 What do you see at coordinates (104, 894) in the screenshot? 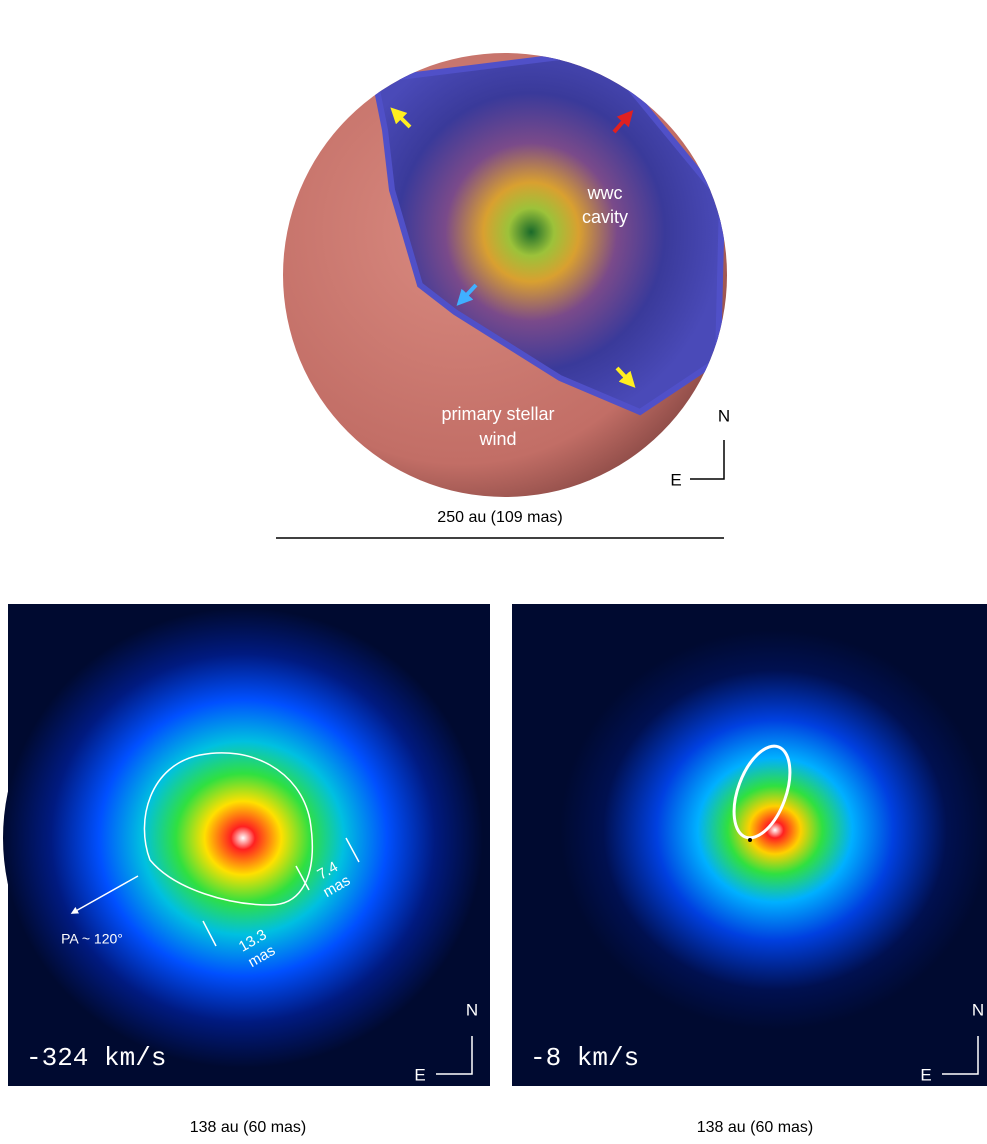
I see `pa-arrow` at bounding box center [104, 894].